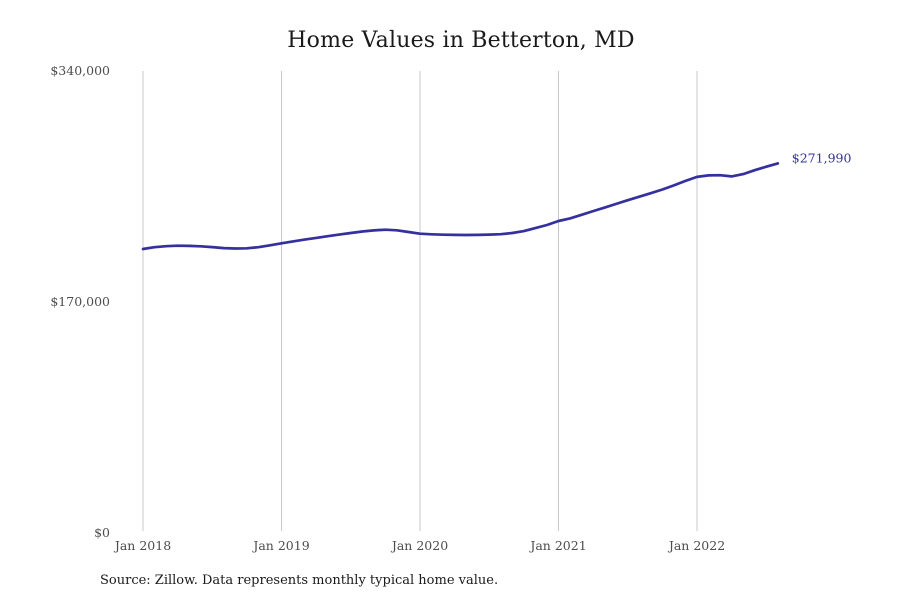  What do you see at coordinates (280, 545) in the screenshot?
I see `x-axis-tick-label: Jan 2019` at bounding box center [280, 545].